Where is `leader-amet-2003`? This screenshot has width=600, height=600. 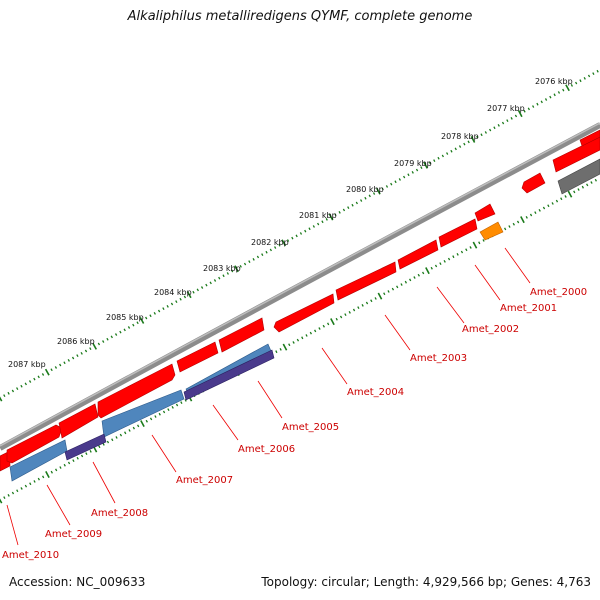 leader-amet-2003 is located at coordinates (397, 332).